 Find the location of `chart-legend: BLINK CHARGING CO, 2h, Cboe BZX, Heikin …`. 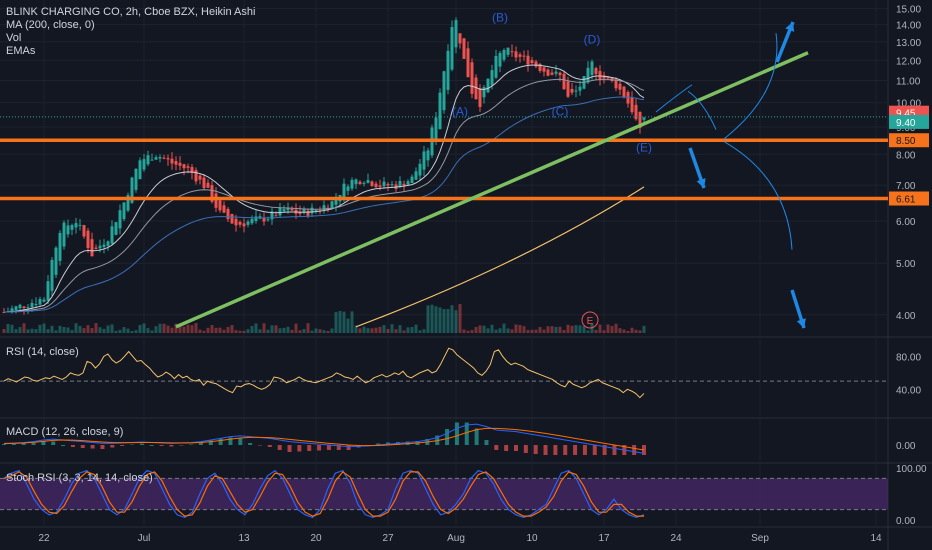

chart-legend: BLINK CHARGING CO, 2h, Cboe BZX, Heikin … is located at coordinates (130, 32).